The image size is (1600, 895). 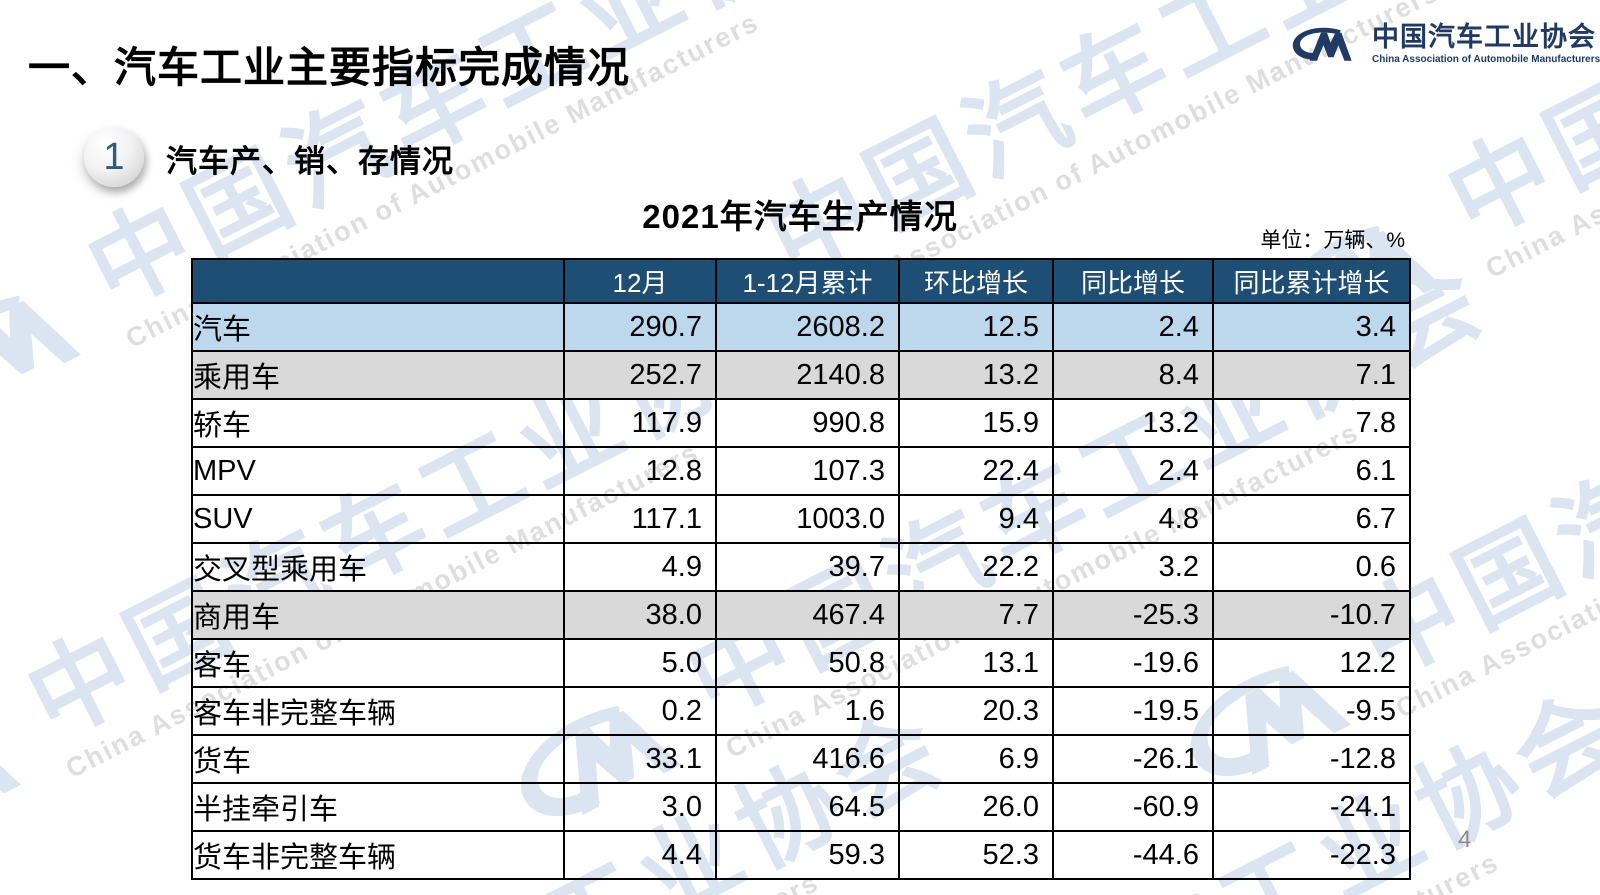 I want to click on column-header: 1-12月累计, so click(x=807, y=281).